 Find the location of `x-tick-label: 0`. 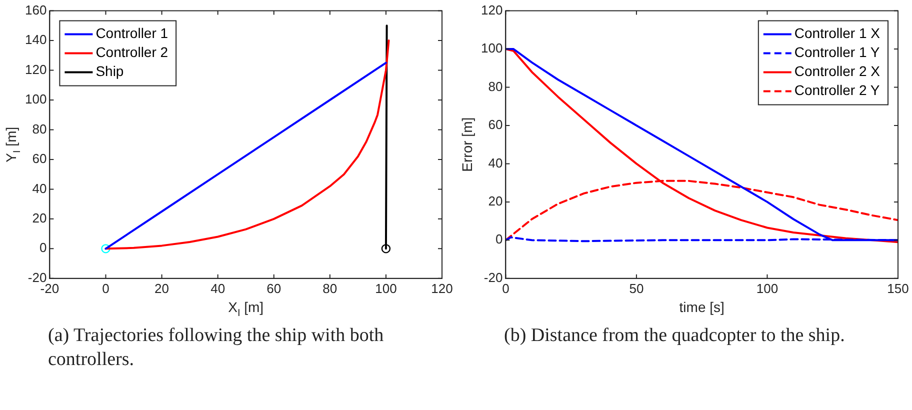

x-tick-label: 0 is located at coordinates (106, 288).